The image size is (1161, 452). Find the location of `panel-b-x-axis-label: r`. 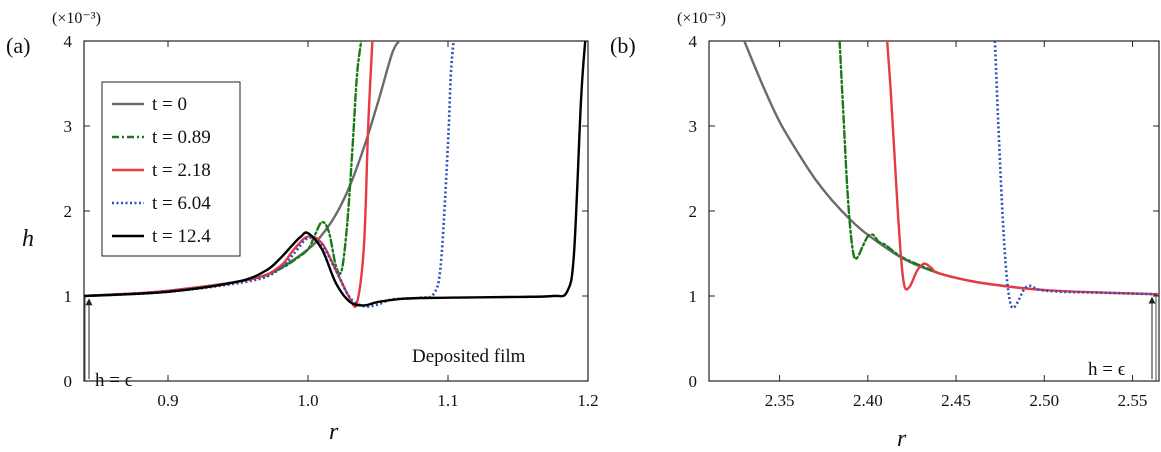

panel-b-x-axis-label: r is located at coordinates (902, 439).